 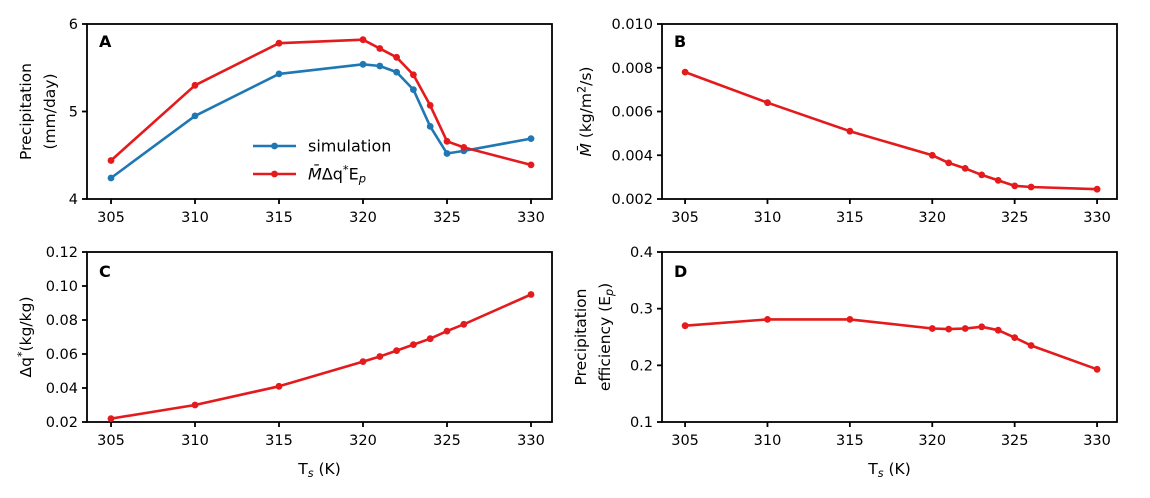 What do you see at coordinates (73, 25) in the screenshot?
I see `svg-text: 6` at bounding box center [73, 25].